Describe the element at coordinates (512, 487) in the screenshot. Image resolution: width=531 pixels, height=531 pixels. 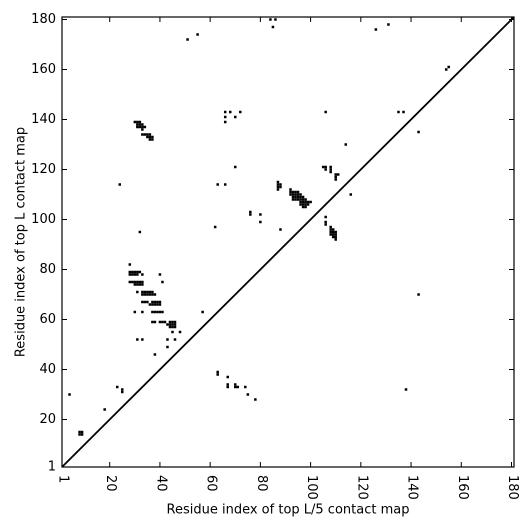
I see `x-tick-label: 180` at that location.